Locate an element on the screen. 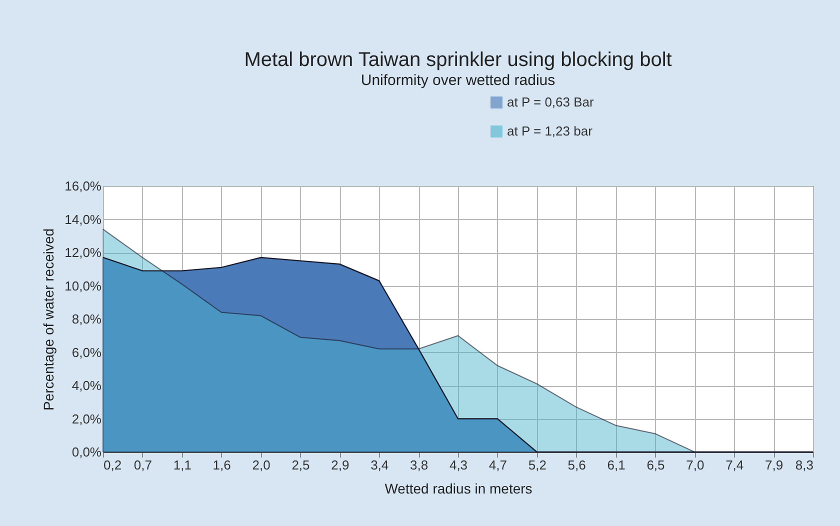 This screenshot has height=526, width=840. x-tick-label: 7,9 is located at coordinates (774, 465).